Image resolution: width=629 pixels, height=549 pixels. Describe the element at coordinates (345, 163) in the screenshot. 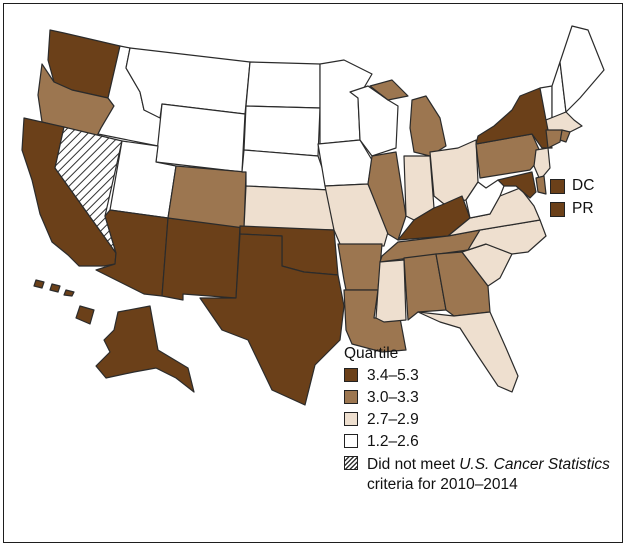

I see `state-IA` at that location.